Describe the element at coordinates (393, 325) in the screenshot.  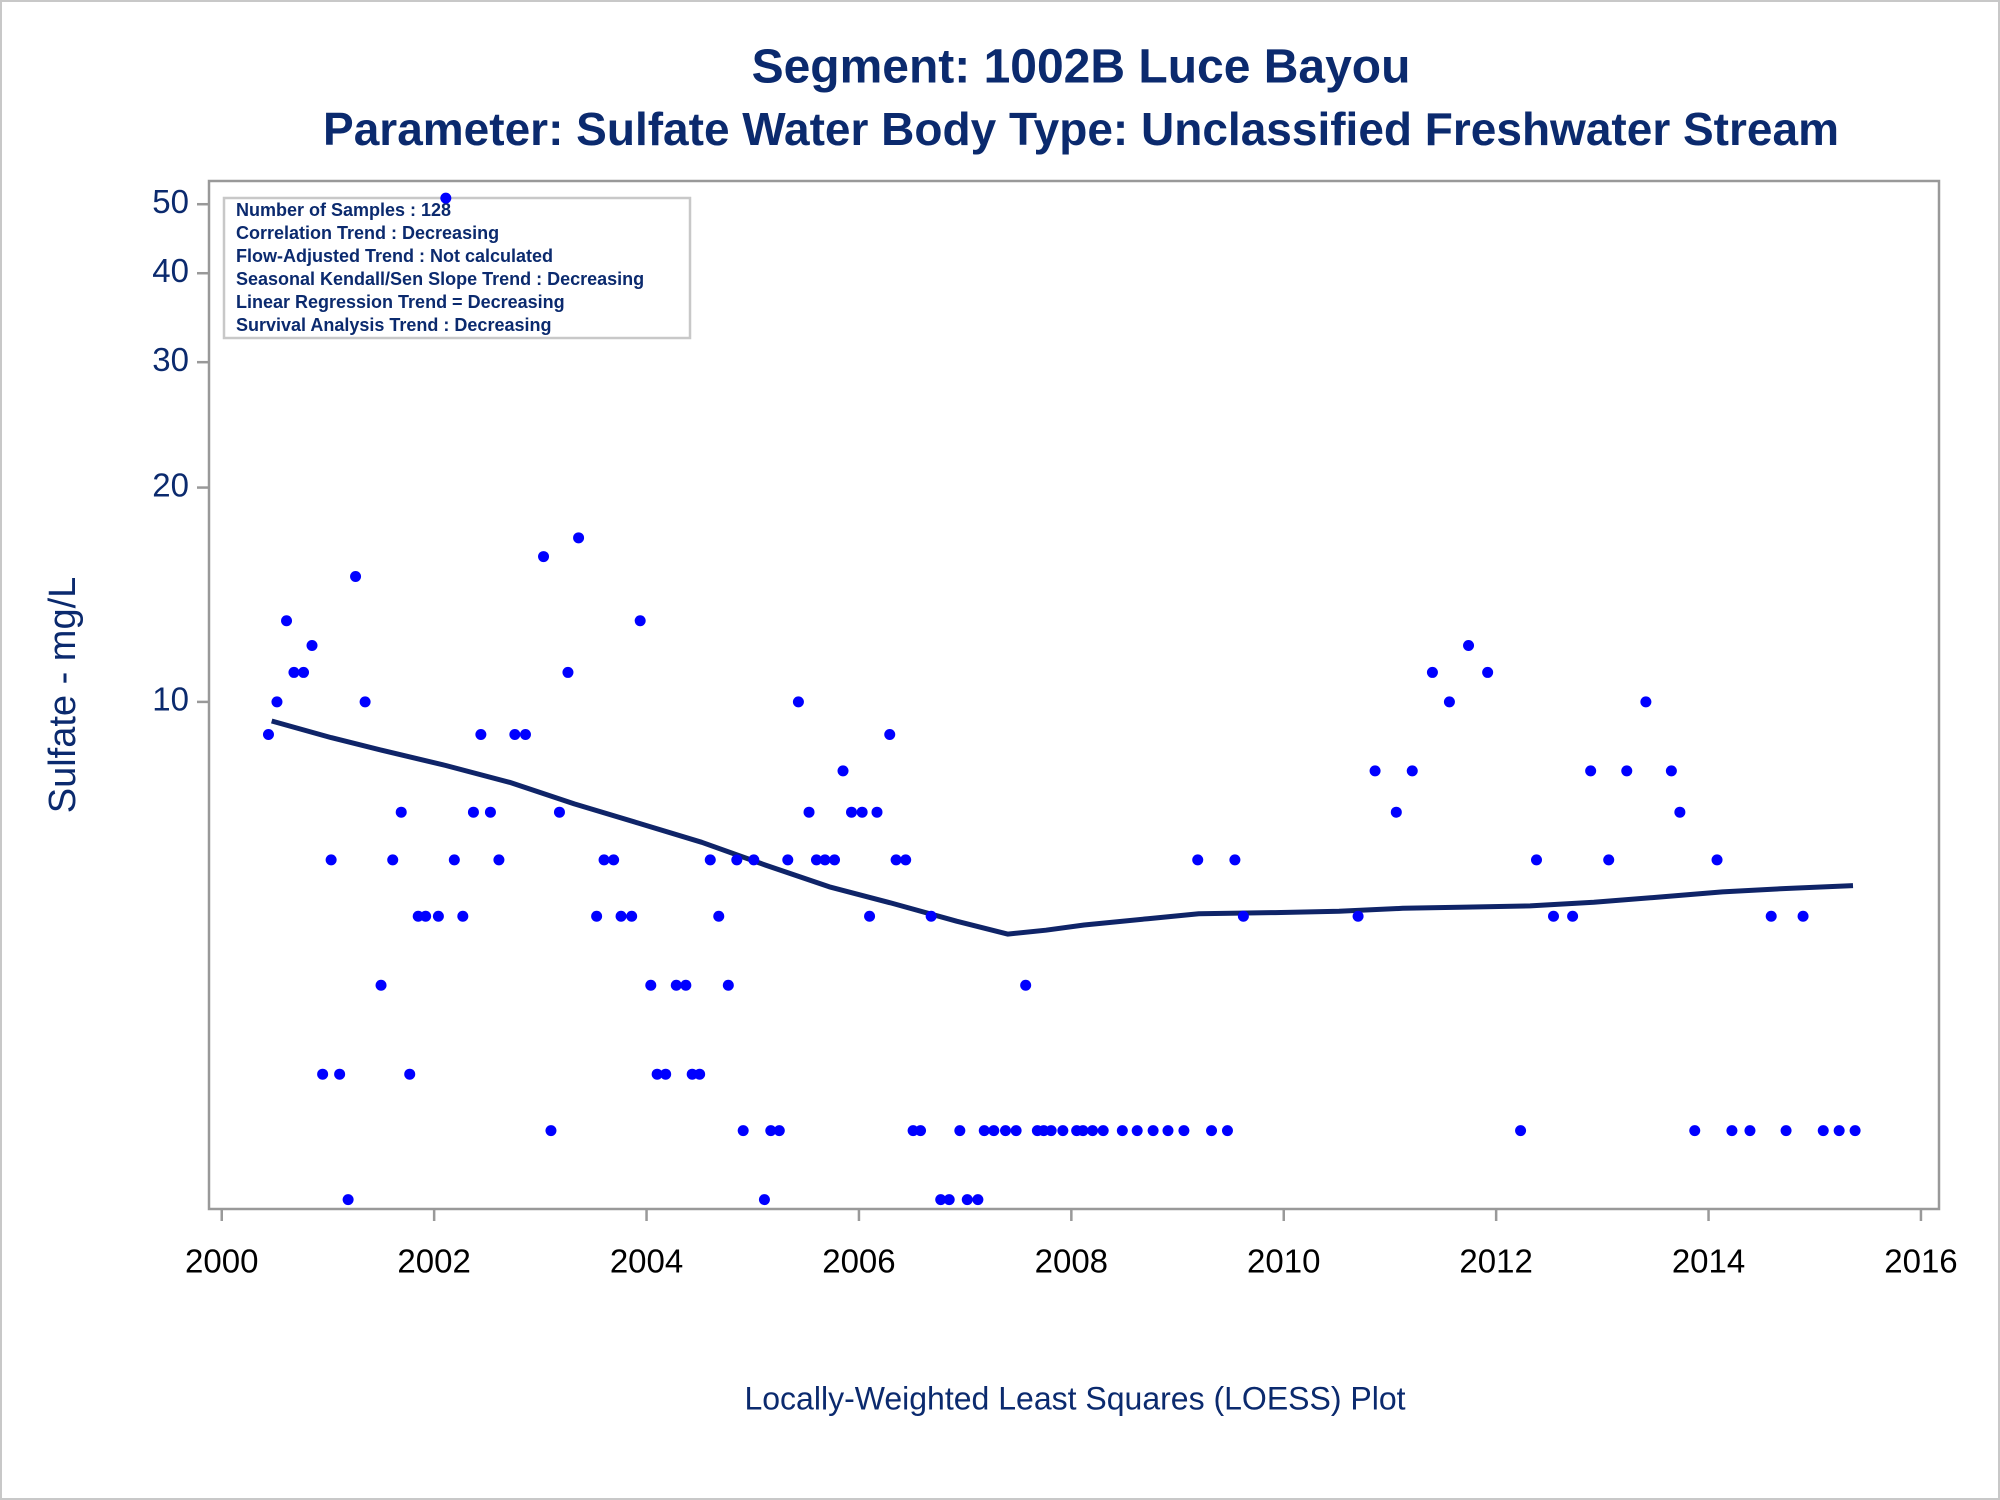
I see `annotation: Survival Analysis Trend : Decreasing` at that location.